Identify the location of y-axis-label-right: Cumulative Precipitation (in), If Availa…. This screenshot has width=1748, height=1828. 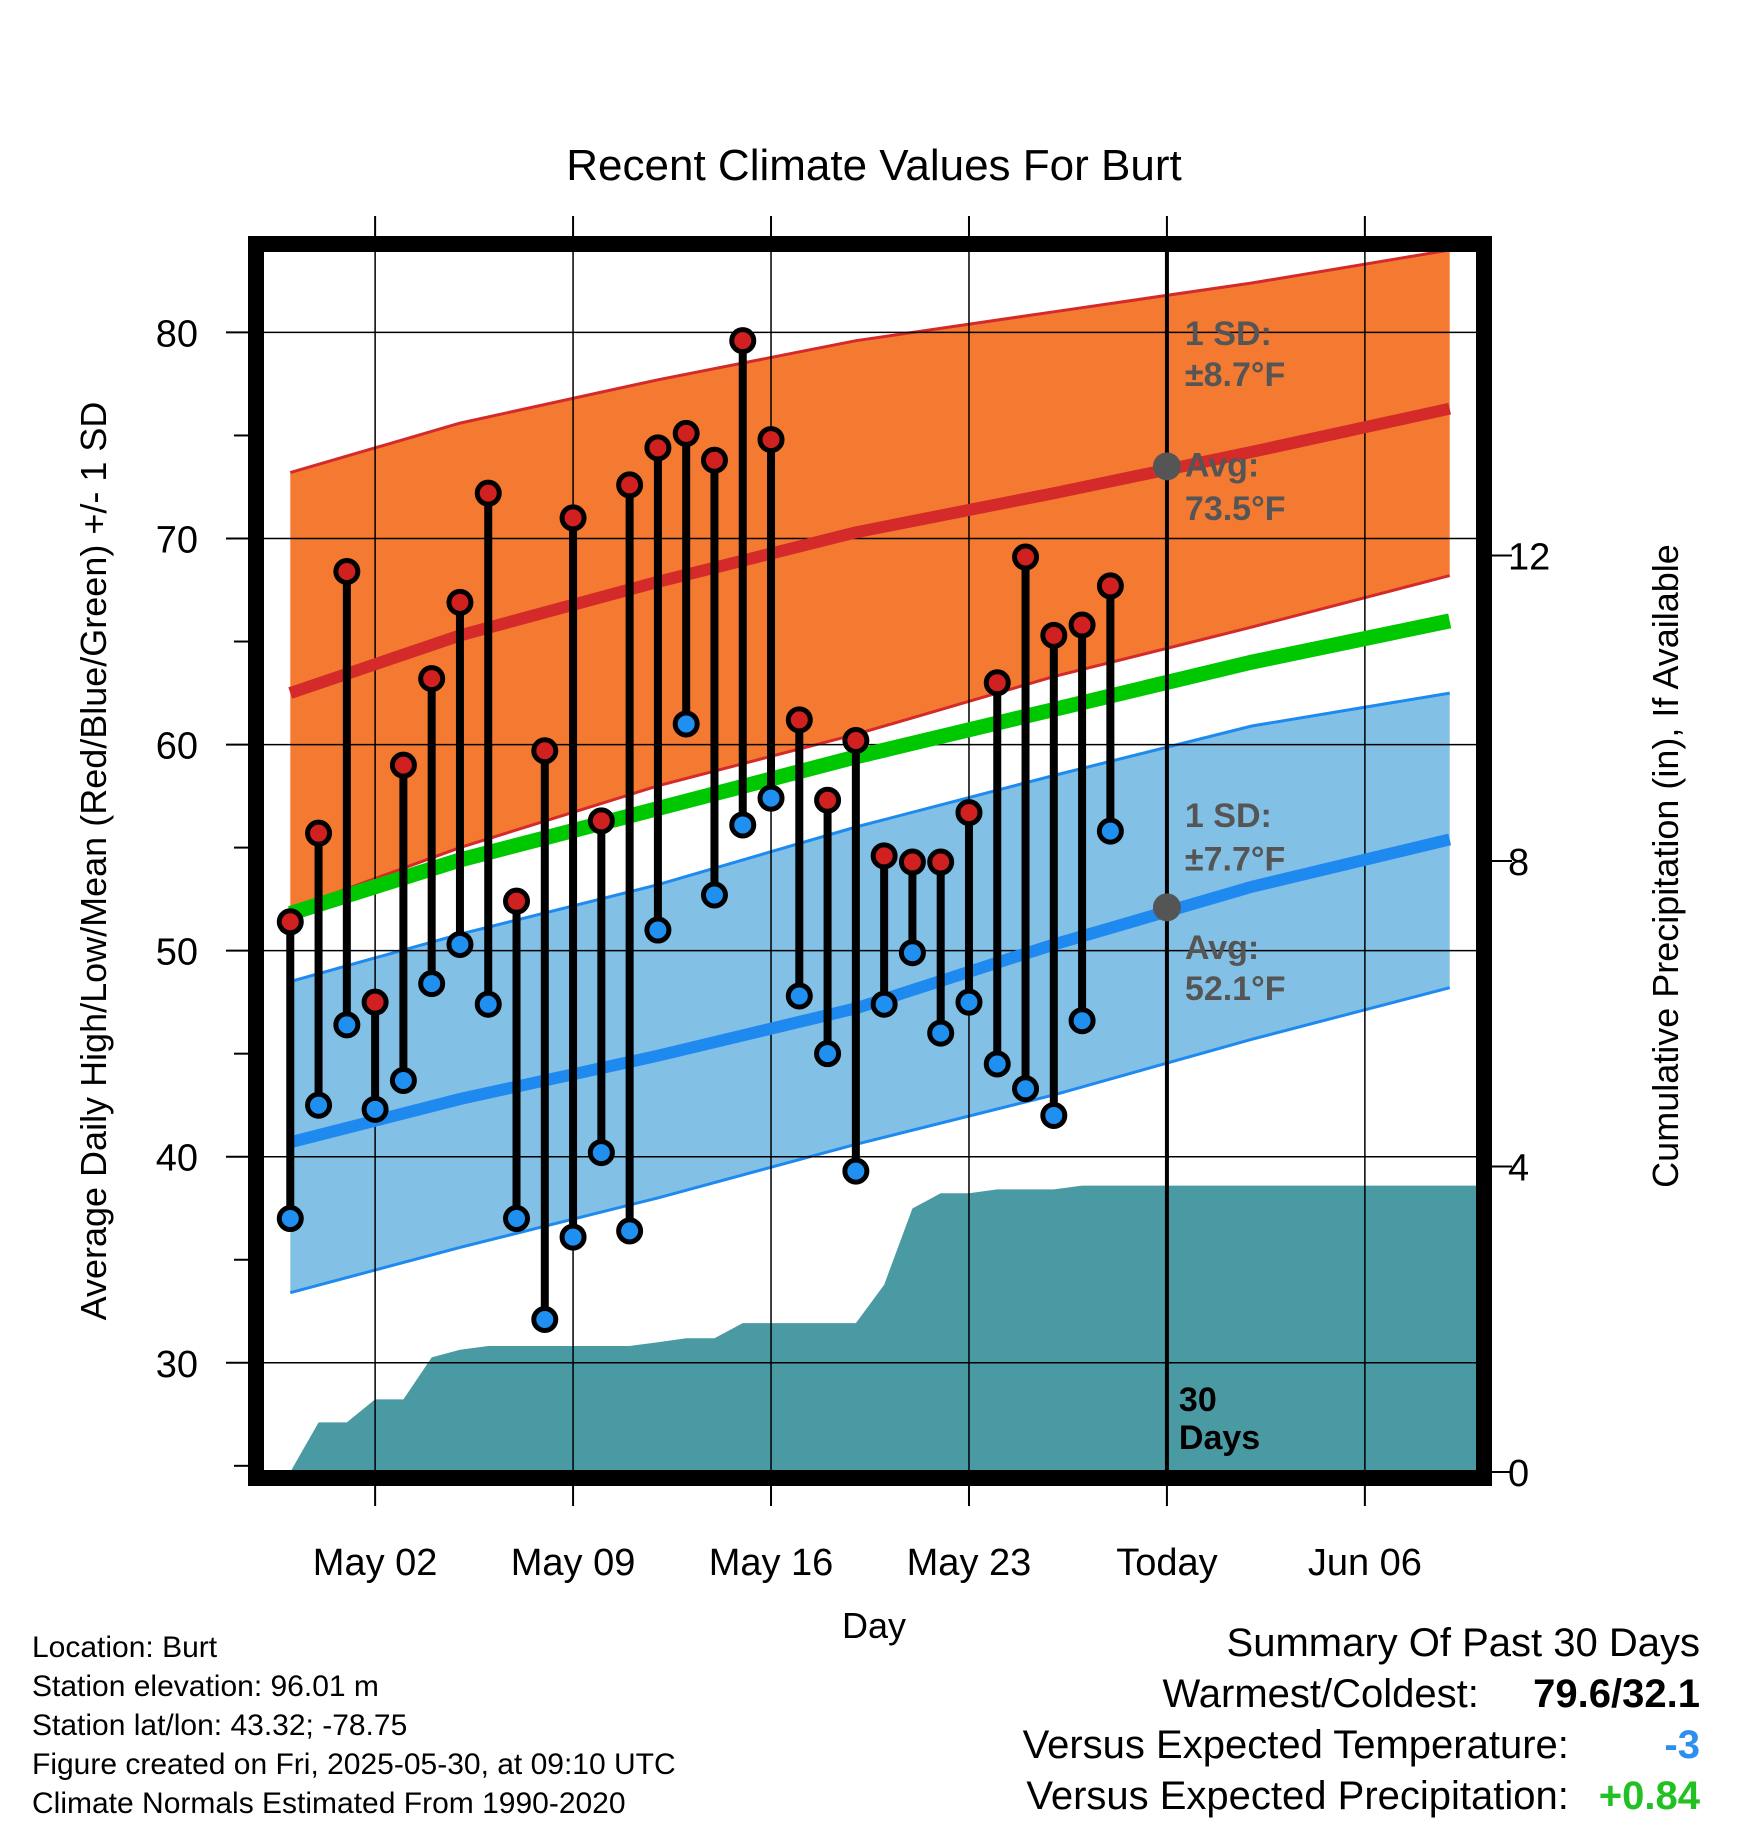
(1665, 866).